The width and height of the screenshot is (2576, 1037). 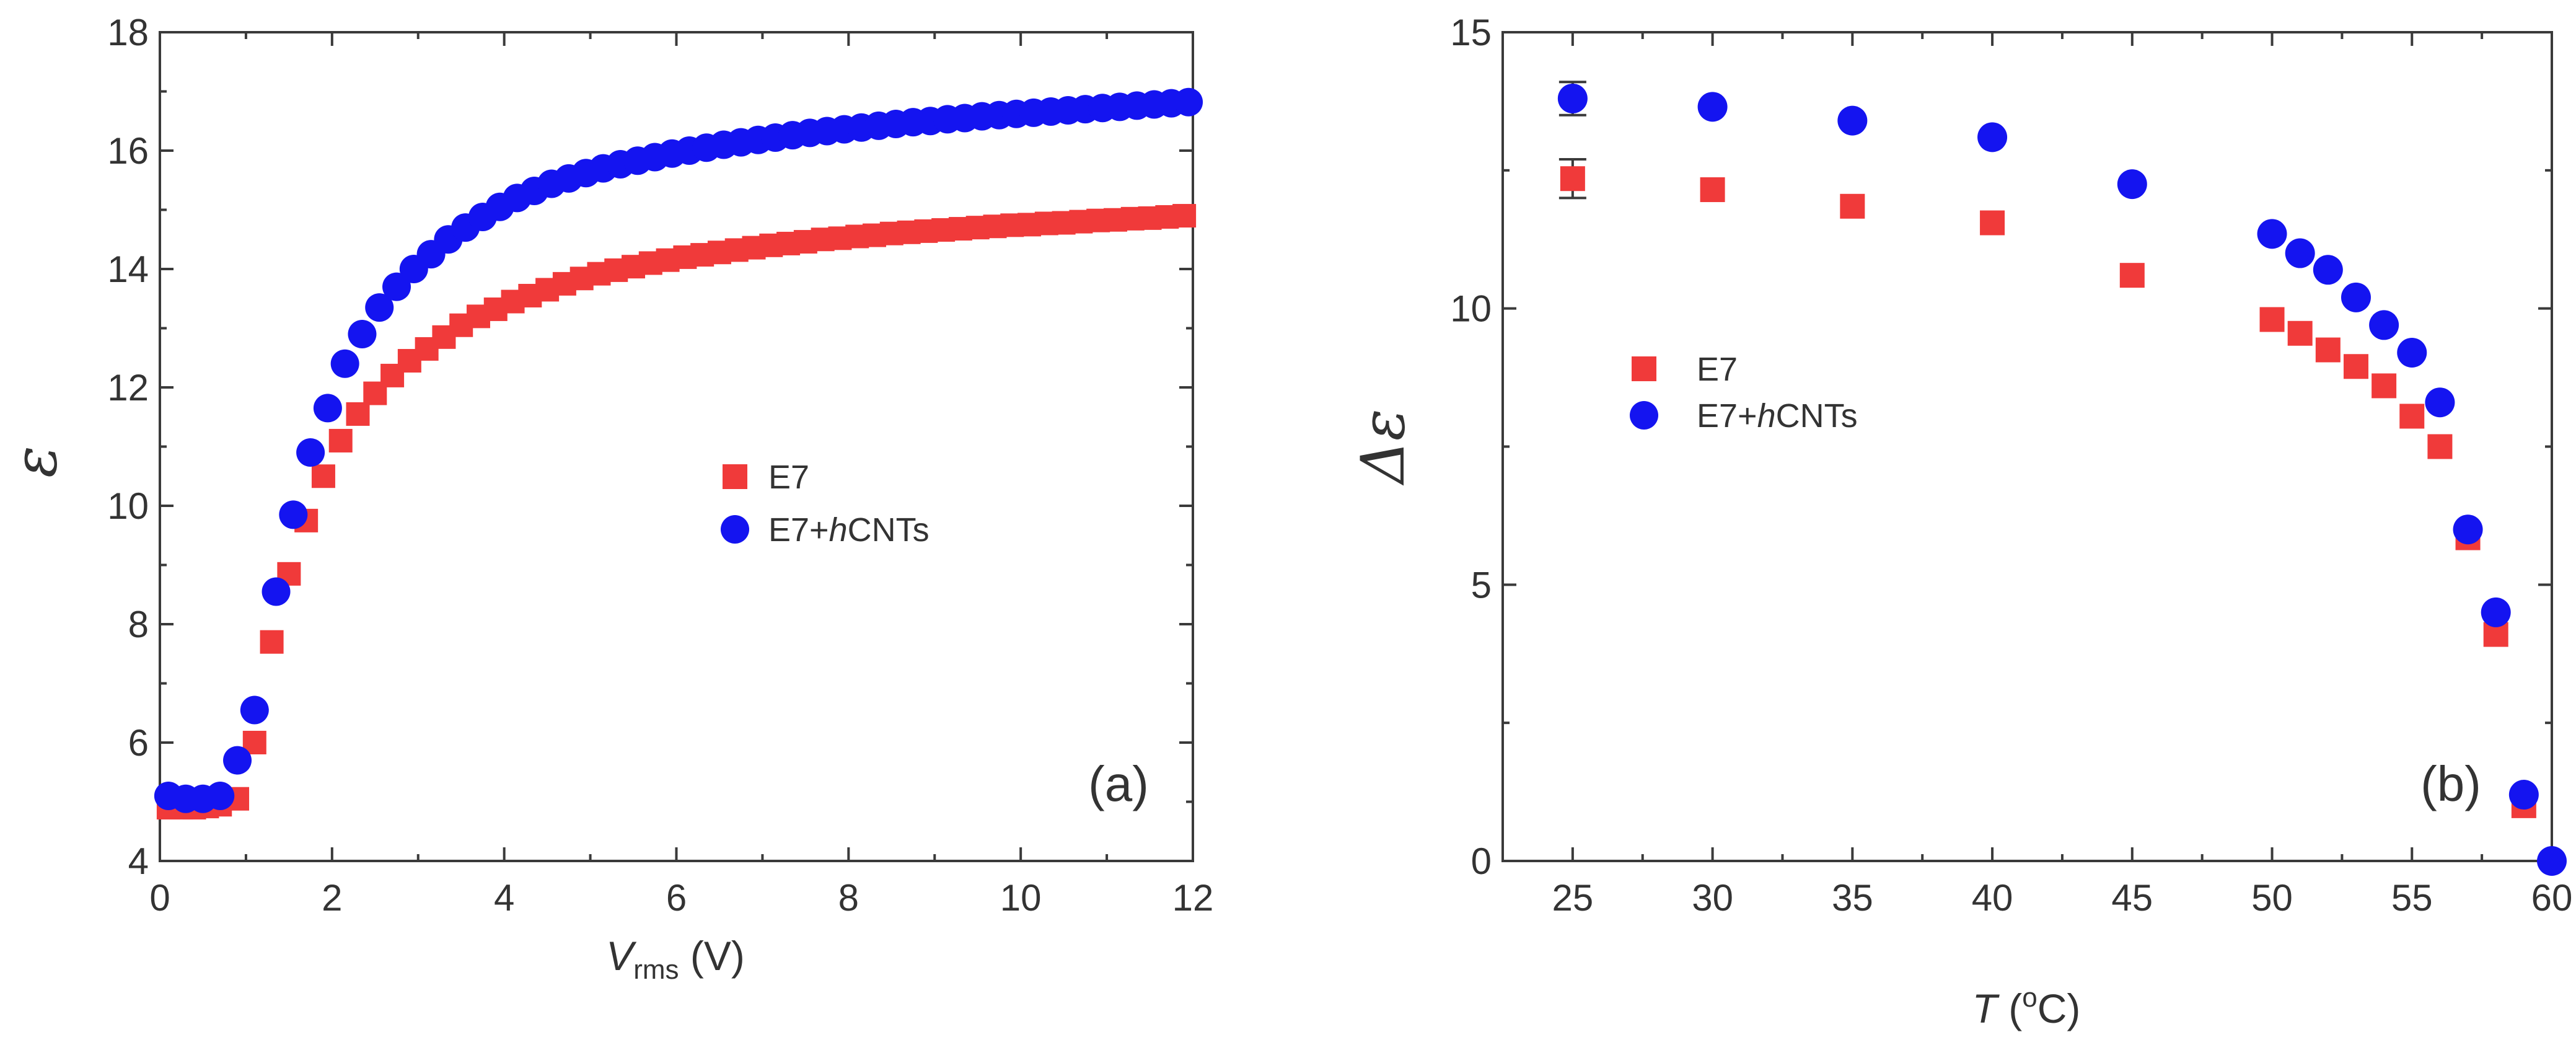 What do you see at coordinates (1572, 898) in the screenshot?
I see `x-tick-label: 25` at bounding box center [1572, 898].